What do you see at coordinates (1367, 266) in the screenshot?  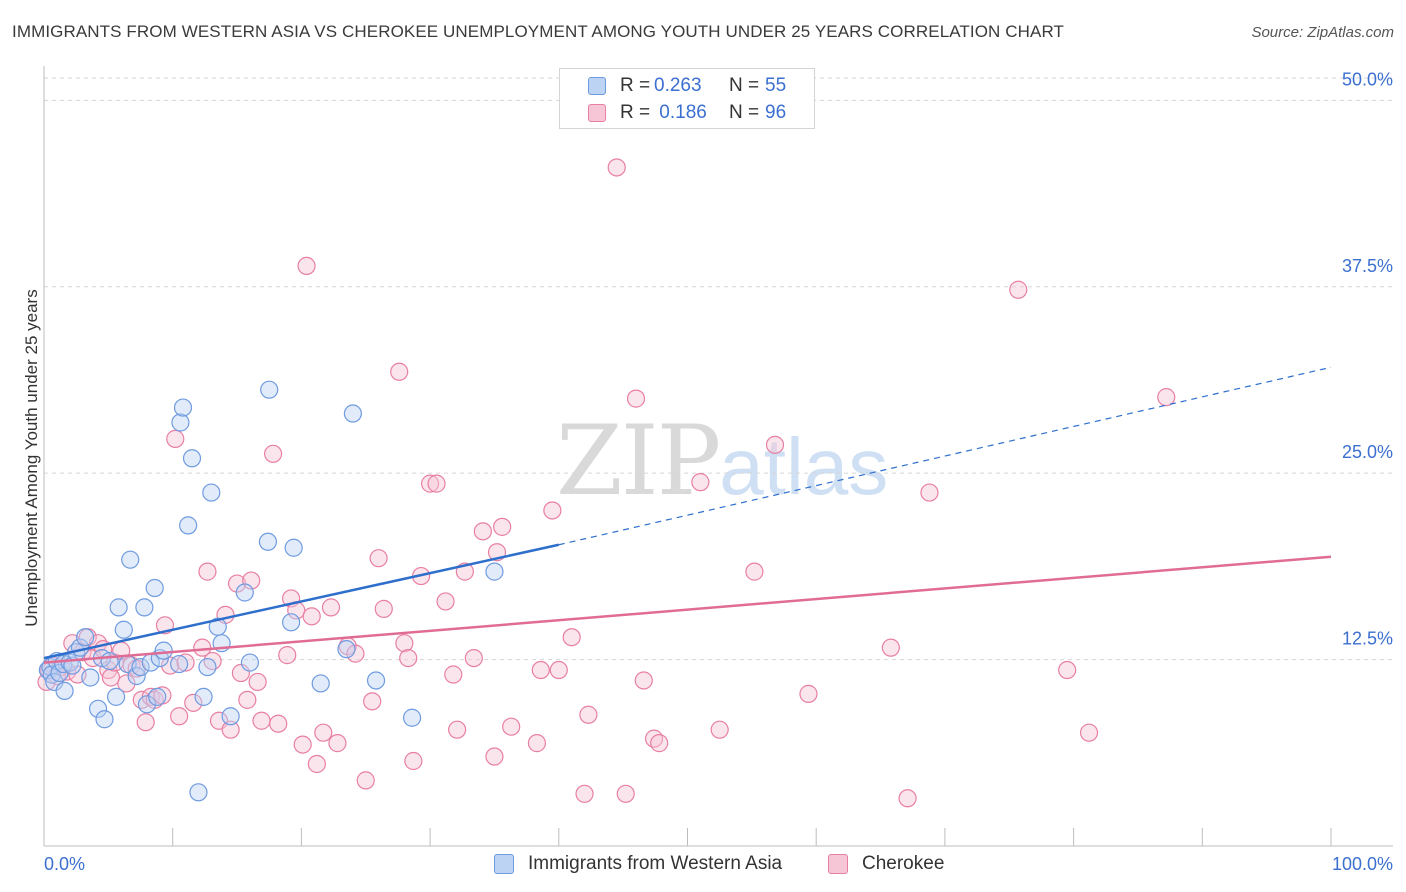 I see `y-tick-label: 37.5%` at bounding box center [1367, 266].